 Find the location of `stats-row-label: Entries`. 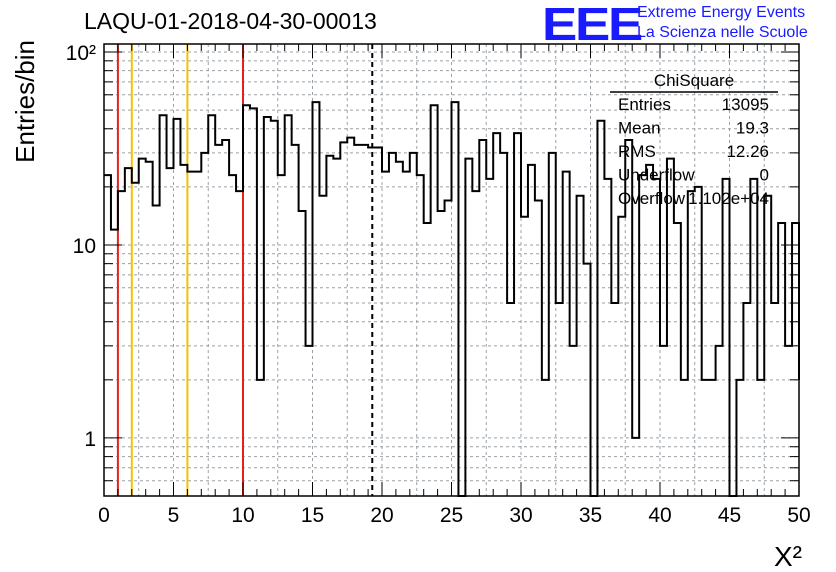

stats-row-label: Entries is located at coordinates (644, 104).